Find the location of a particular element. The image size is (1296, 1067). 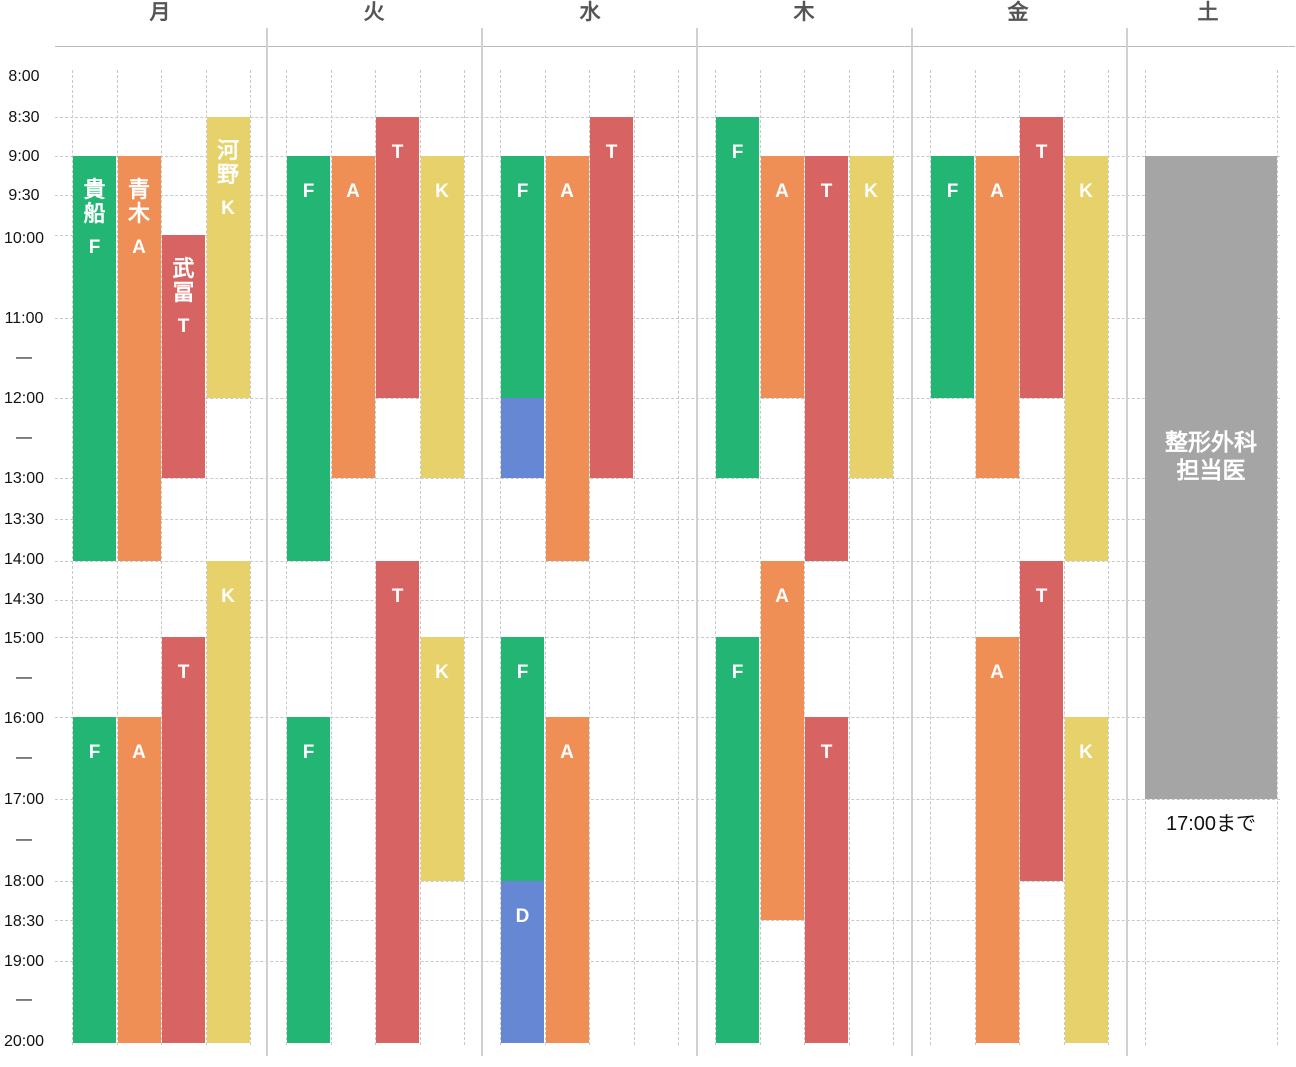

day-header: 木 is located at coordinates (804, 12).